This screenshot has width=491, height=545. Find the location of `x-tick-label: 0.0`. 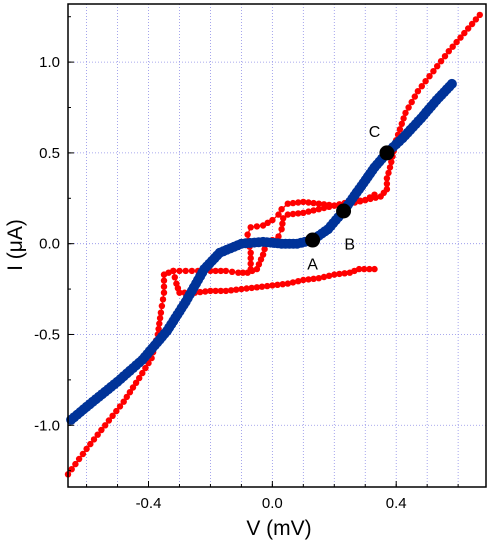

x-tick-label: 0.0 is located at coordinates (272, 503).